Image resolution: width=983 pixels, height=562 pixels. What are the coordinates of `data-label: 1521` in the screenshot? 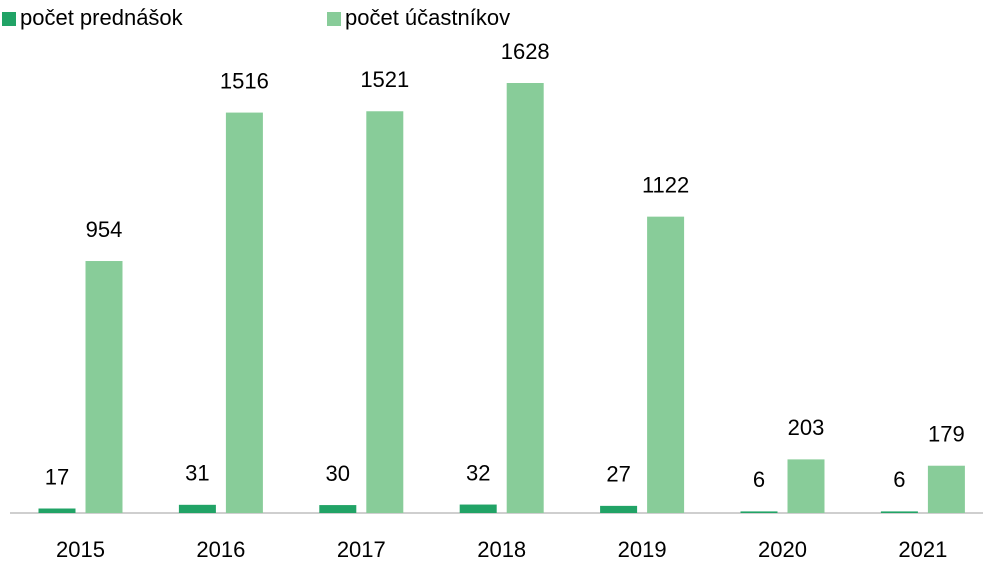 It's located at (384, 79).